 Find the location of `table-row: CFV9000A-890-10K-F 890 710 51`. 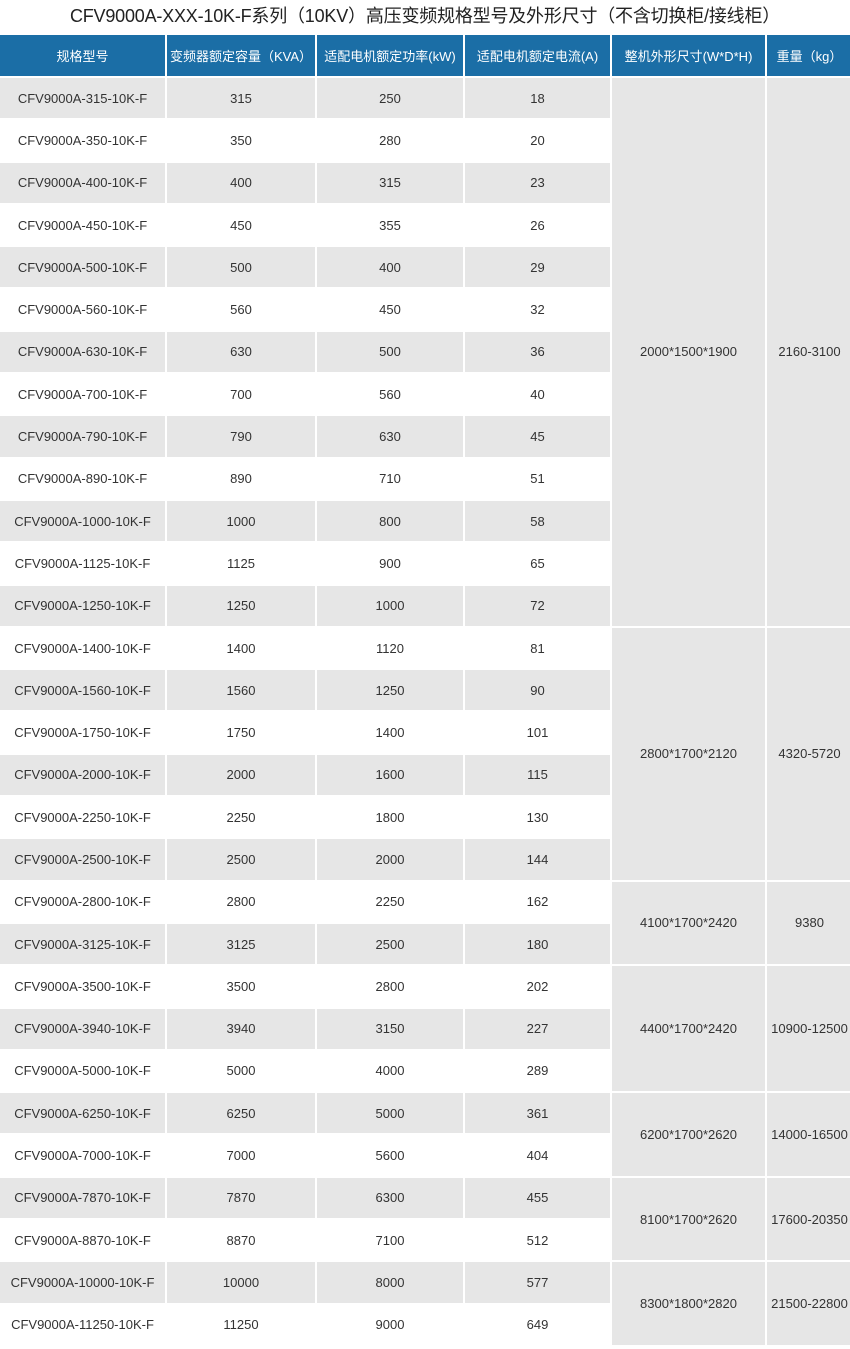

table-row: CFV9000A-890-10K-F 890 710 51 is located at coordinates (425, 478).